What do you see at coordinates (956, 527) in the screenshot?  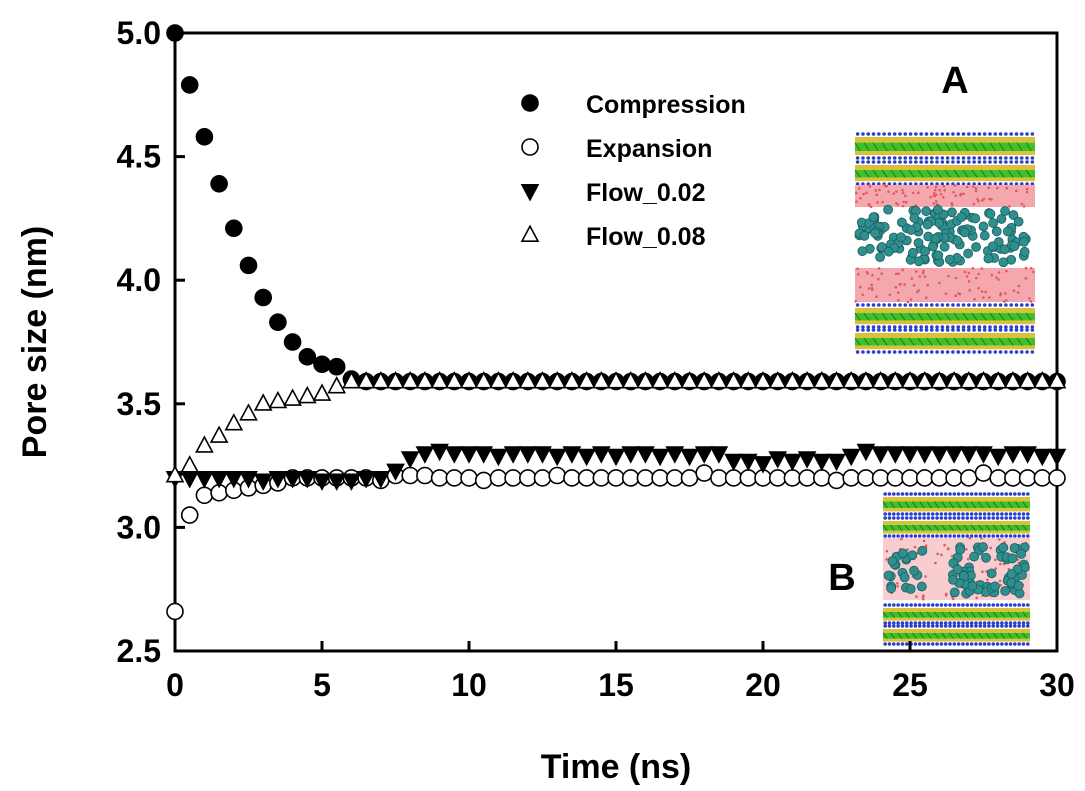 I see `inset-layer` at bounding box center [956, 527].